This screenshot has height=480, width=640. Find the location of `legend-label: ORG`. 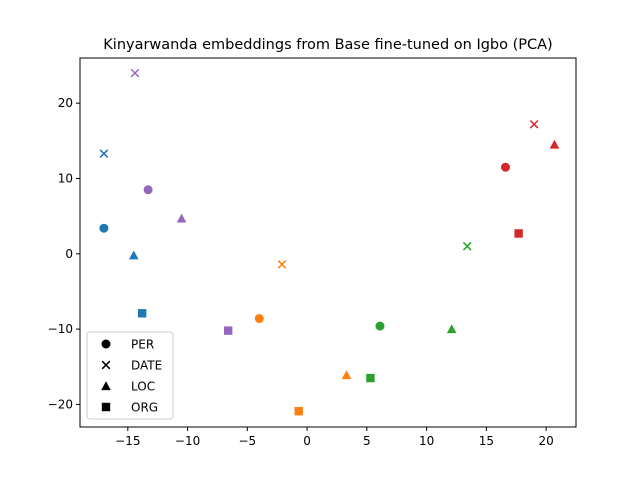

legend-label: ORG is located at coordinates (144, 408).